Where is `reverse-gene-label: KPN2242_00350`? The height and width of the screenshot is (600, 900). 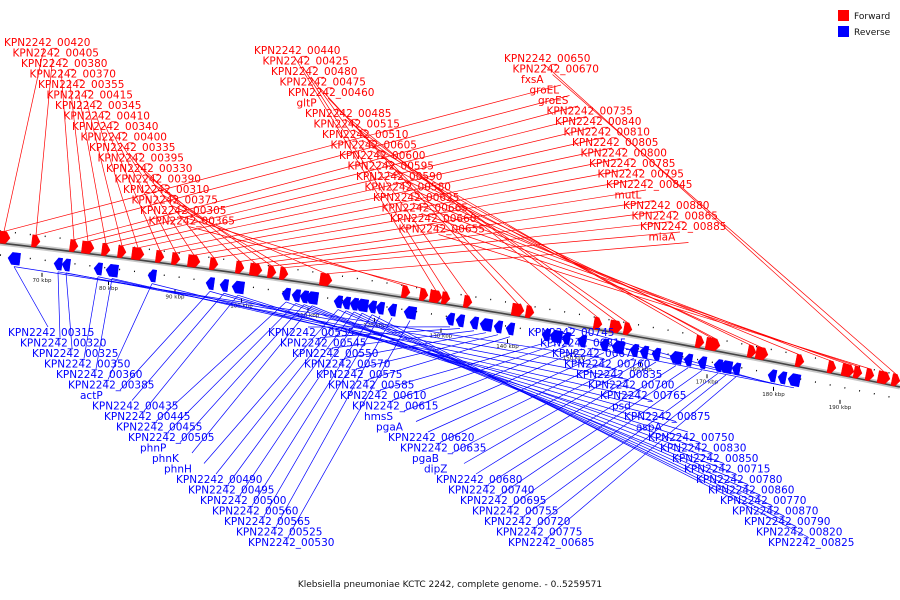 reverse-gene-label: KPN2242_00350 is located at coordinates (87, 365).